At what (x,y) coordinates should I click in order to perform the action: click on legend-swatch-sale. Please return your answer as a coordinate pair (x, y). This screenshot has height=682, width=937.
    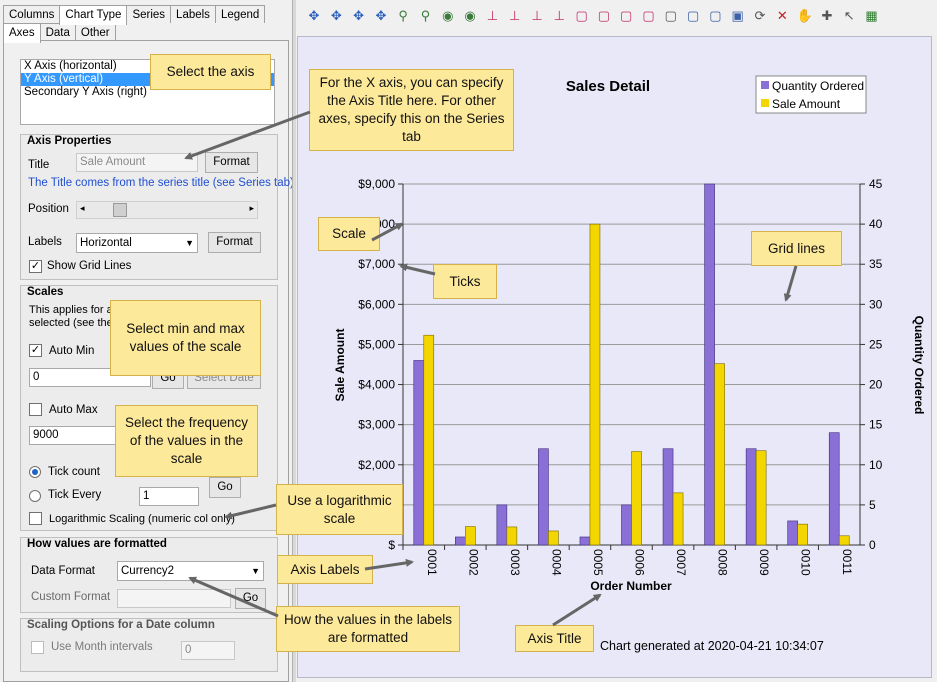
    Looking at the image, I should click on (765, 103).